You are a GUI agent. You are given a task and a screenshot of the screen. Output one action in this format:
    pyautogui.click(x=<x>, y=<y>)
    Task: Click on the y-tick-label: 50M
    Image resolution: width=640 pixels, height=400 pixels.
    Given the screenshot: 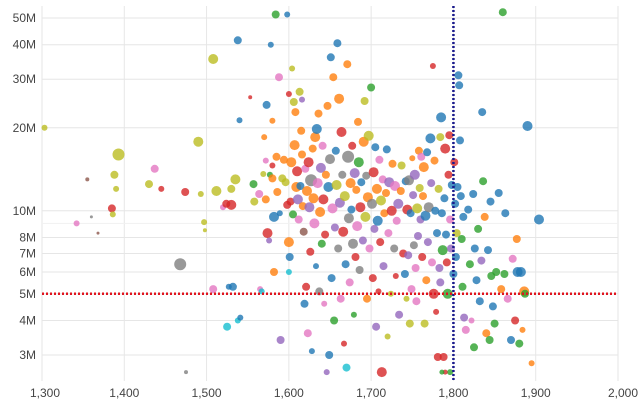 What is the action you would take?
    pyautogui.click(x=24, y=18)
    